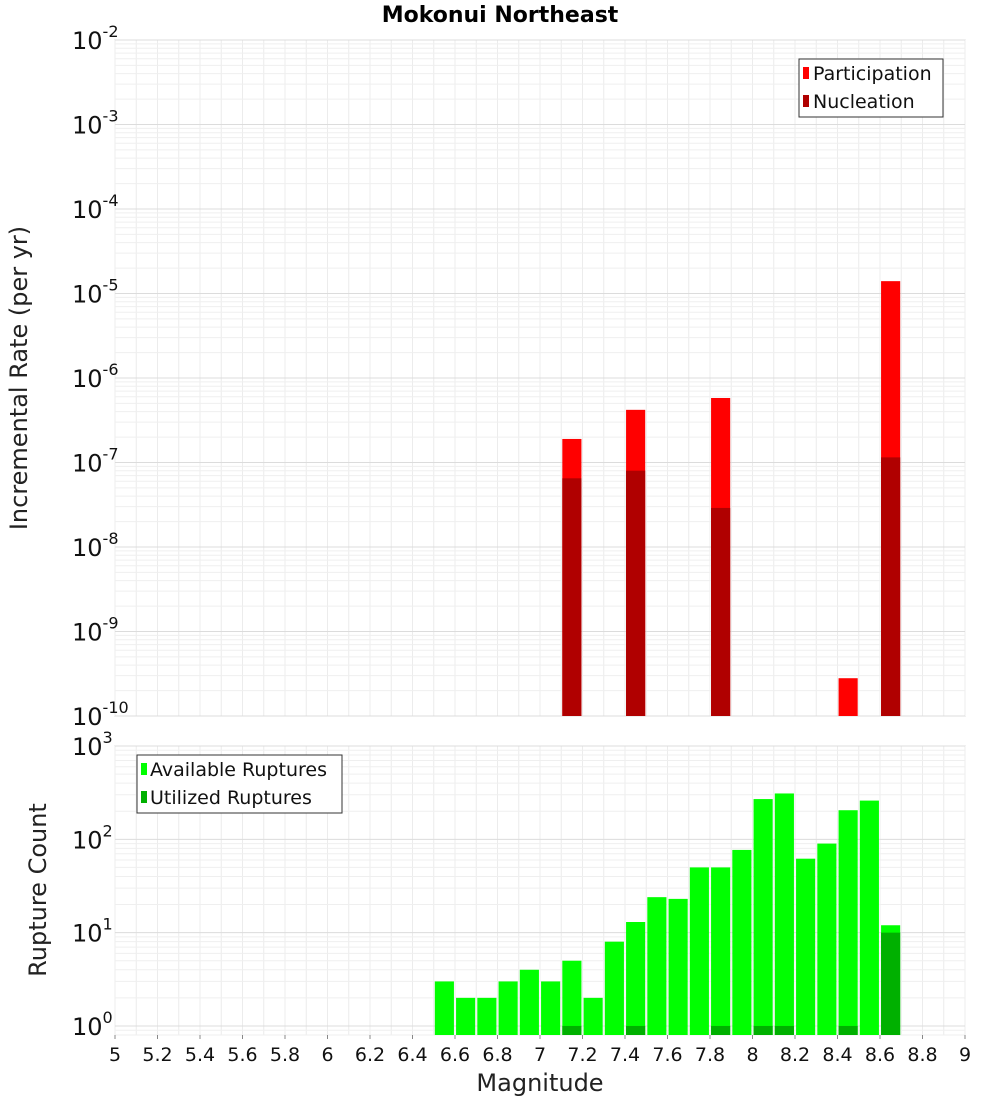 The height and width of the screenshot is (1100, 1000). What do you see at coordinates (752, 1055) in the screenshot?
I see `x-tick-label: 8` at bounding box center [752, 1055].